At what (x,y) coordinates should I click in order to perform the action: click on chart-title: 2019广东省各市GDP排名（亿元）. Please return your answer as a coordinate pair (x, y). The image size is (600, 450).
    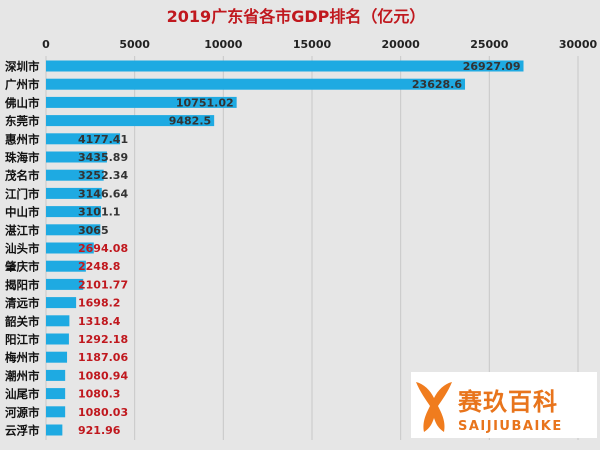
    Looking at the image, I should click on (296, 16).